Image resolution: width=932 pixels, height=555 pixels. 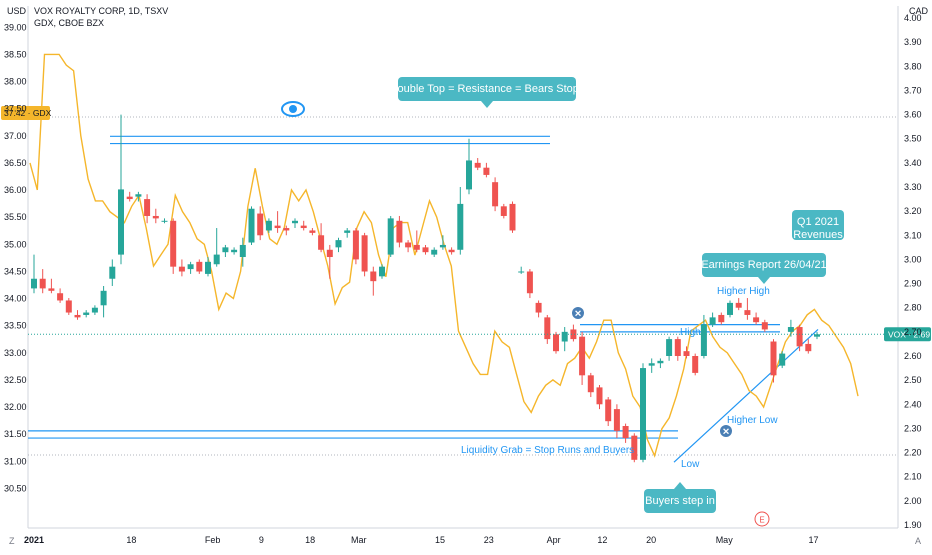 I want to click on right-axis-tick-label: 2.20, so click(x=913, y=453).